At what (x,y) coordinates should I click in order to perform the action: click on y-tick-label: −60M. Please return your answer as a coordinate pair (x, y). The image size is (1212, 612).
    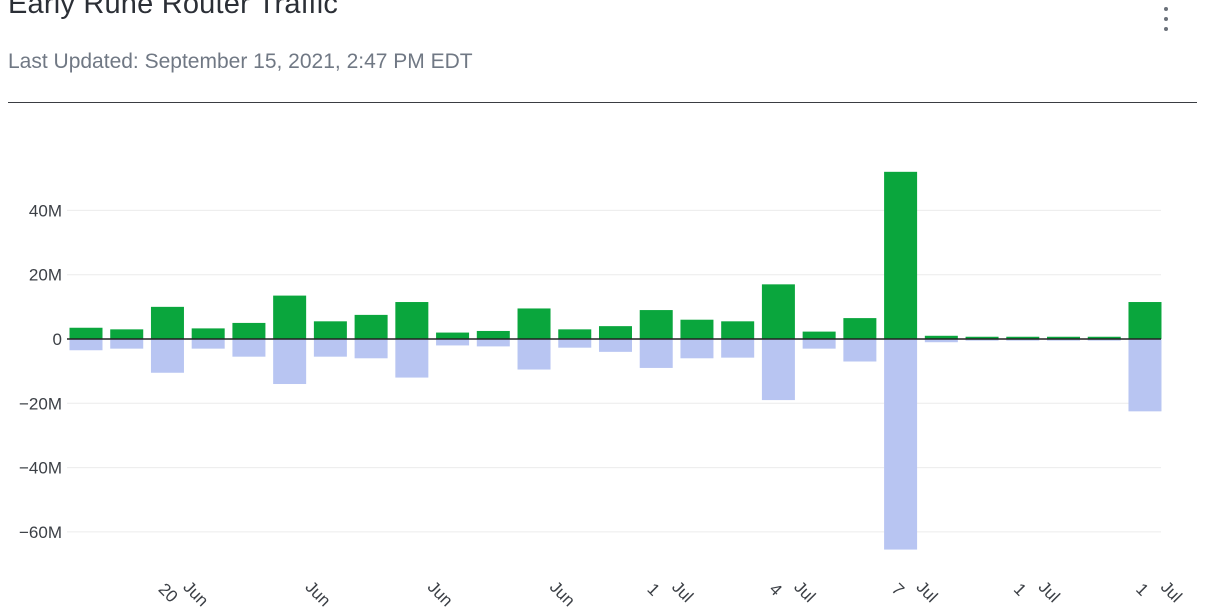
    Looking at the image, I should click on (40, 532).